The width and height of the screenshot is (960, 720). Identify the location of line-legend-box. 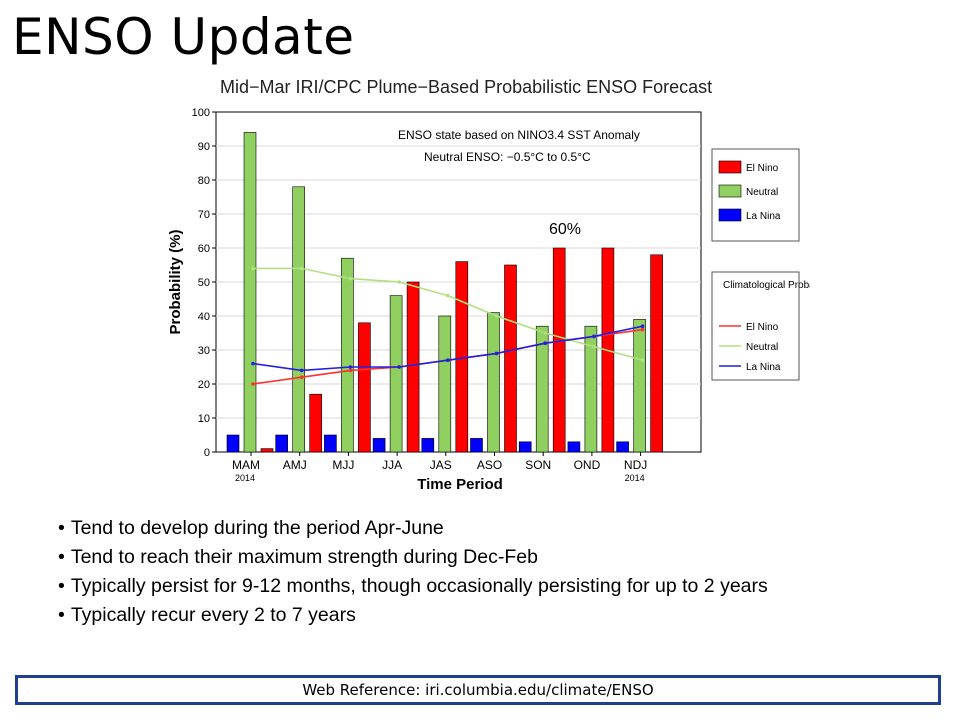
(755, 326).